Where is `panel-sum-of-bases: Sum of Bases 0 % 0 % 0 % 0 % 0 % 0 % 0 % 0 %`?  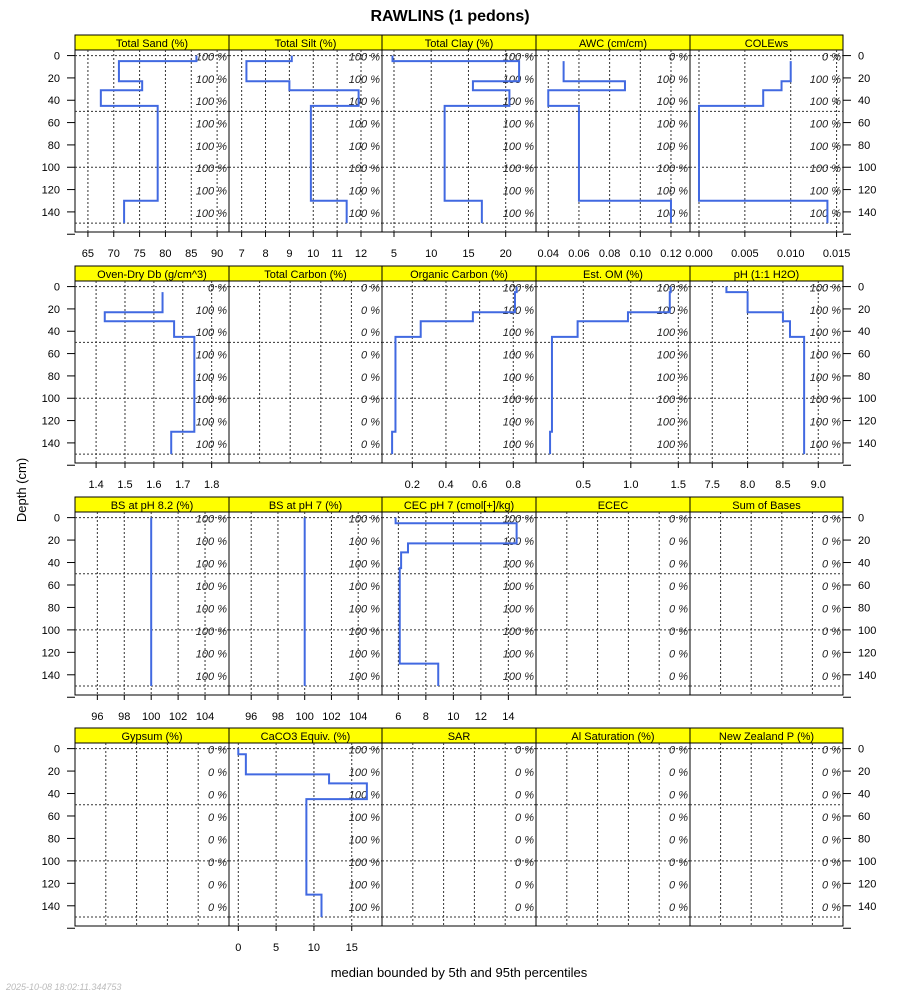
panel-sum-of-bases: Sum of Bases 0 % 0 % 0 % 0 % 0 % 0 % 0 % 0 % is located at coordinates (766, 596).